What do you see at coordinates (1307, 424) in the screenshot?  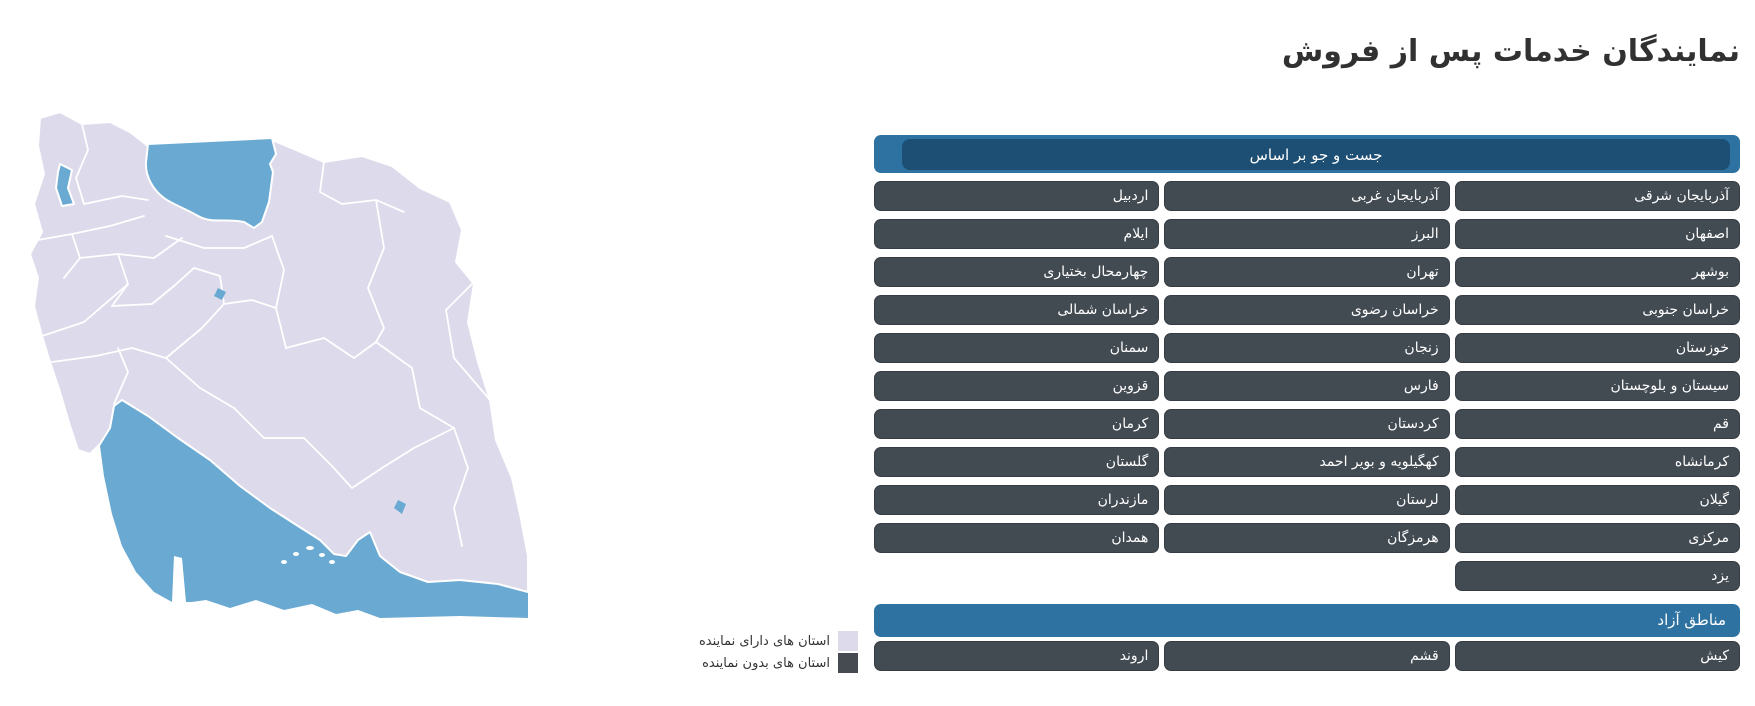 I see `province-button: کردستان` at bounding box center [1307, 424].